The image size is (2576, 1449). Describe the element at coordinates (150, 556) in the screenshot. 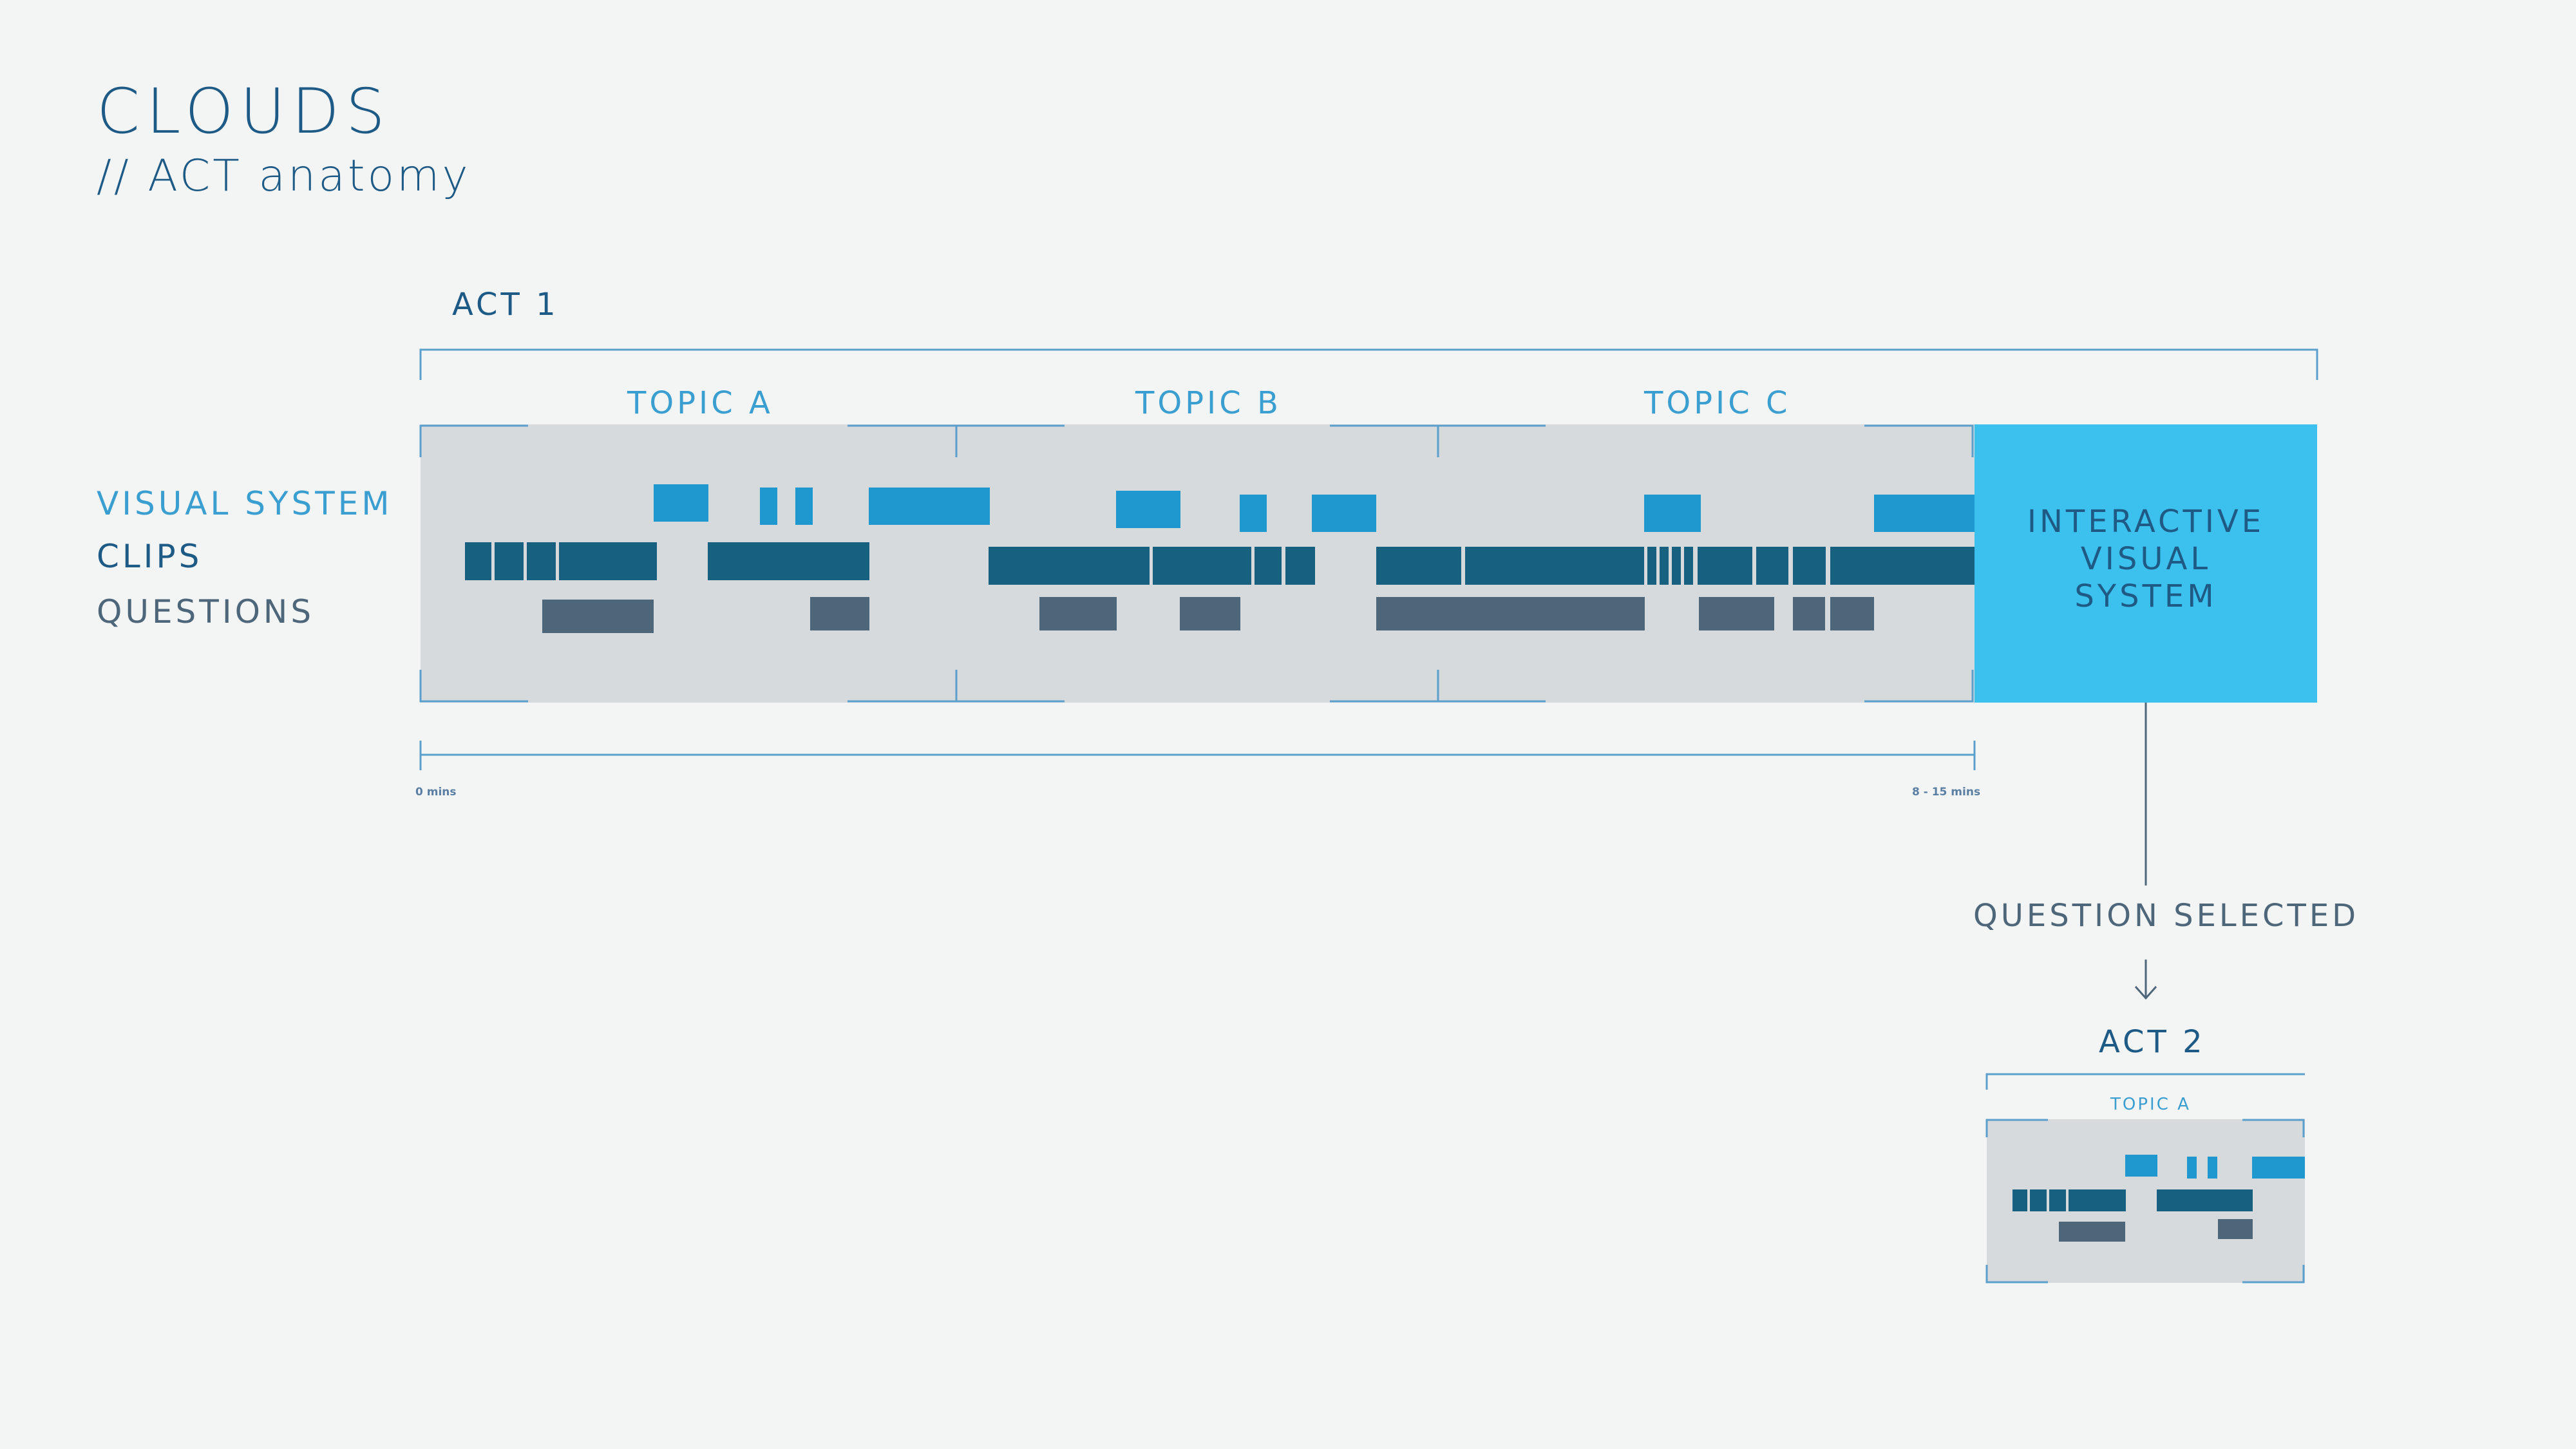

I see `legend-clips: CLIPS` at that location.